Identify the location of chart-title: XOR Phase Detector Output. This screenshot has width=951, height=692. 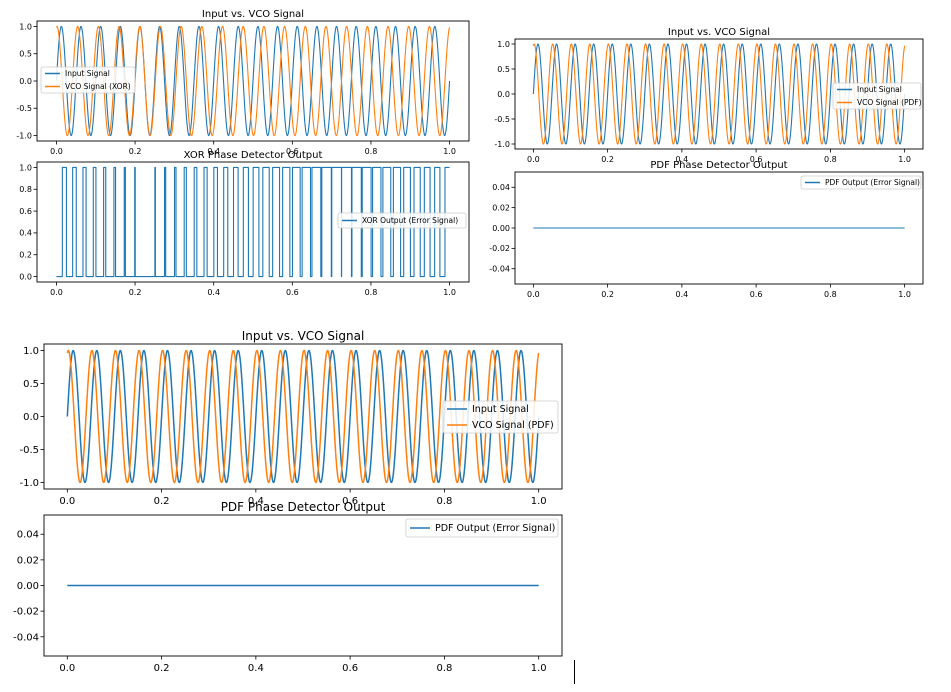
(253, 155).